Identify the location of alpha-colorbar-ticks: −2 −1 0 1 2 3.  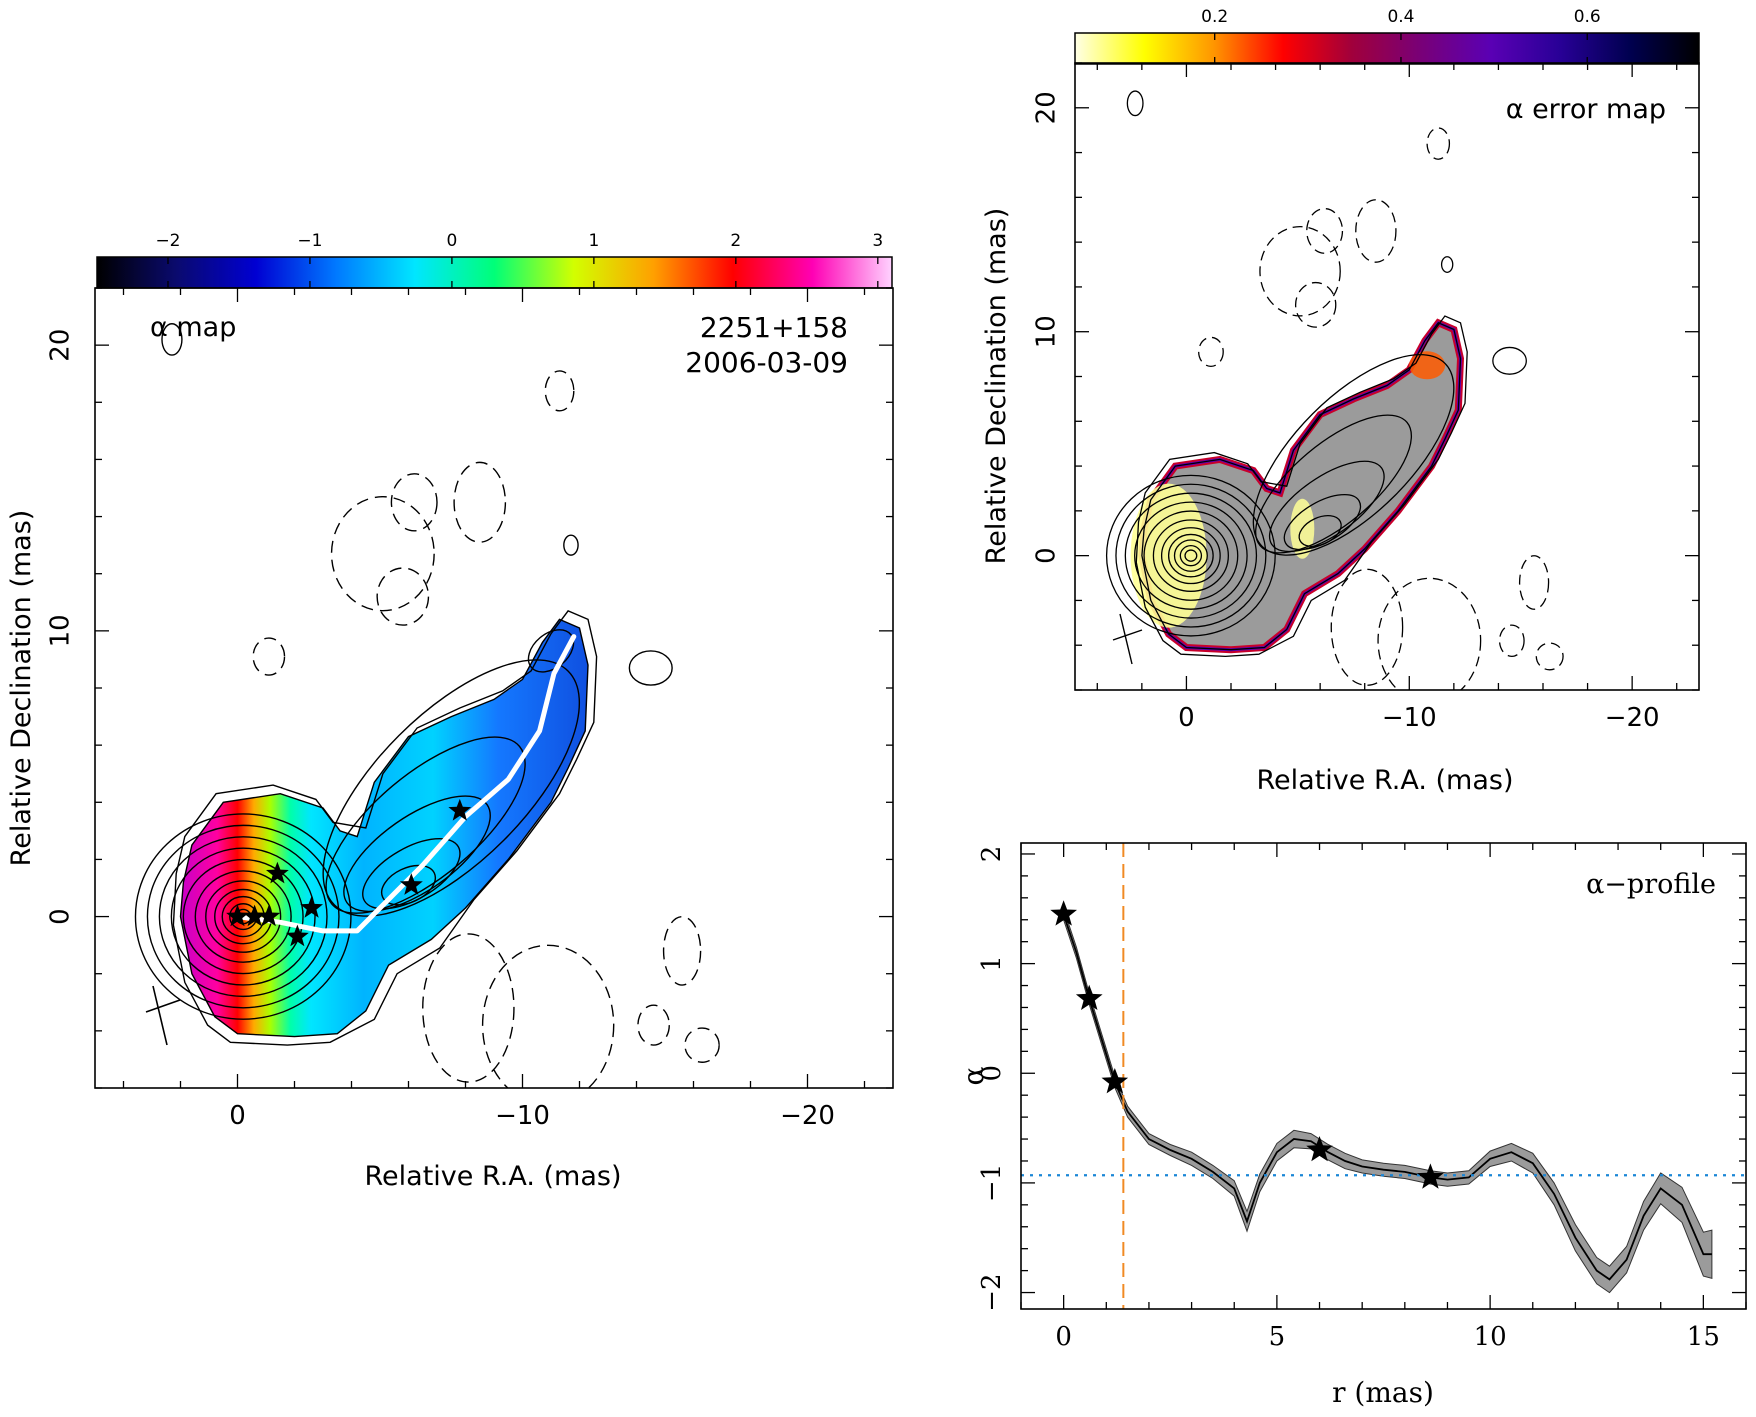
(519, 259).